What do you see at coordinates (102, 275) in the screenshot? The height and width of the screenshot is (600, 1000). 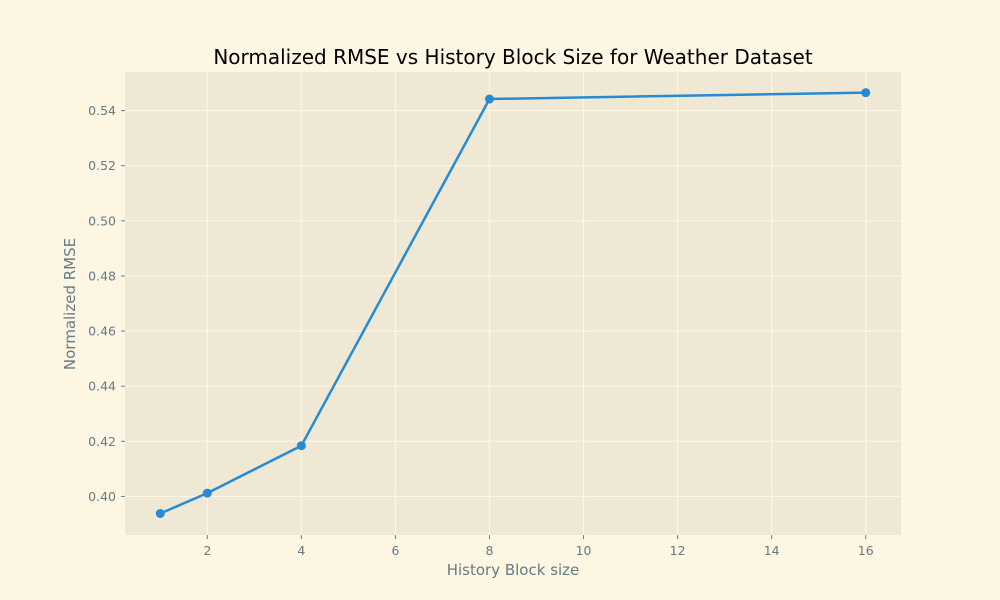 I see `y-tick-label: 0.48` at bounding box center [102, 275].